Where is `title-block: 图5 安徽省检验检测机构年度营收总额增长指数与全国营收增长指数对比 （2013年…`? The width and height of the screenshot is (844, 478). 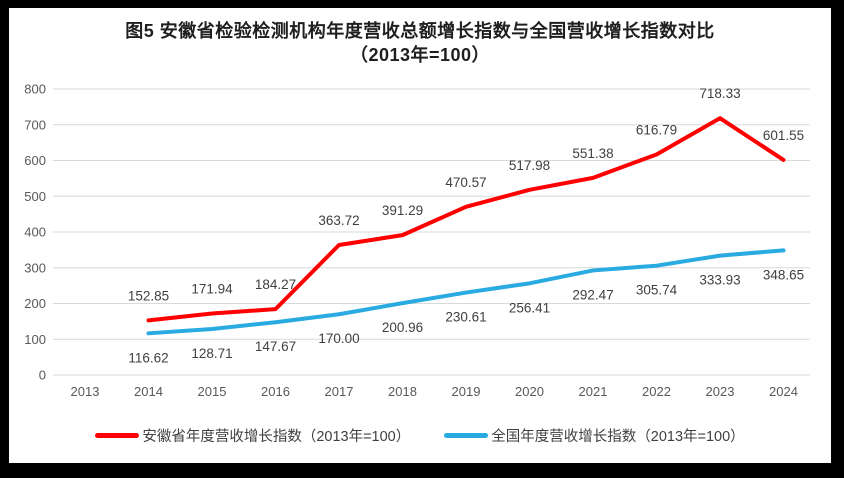
title-block: 图5 安徽省检验检测机构年度营收总额增长指数与全国营收增长指数对比 （2013年… is located at coordinates (420, 37).